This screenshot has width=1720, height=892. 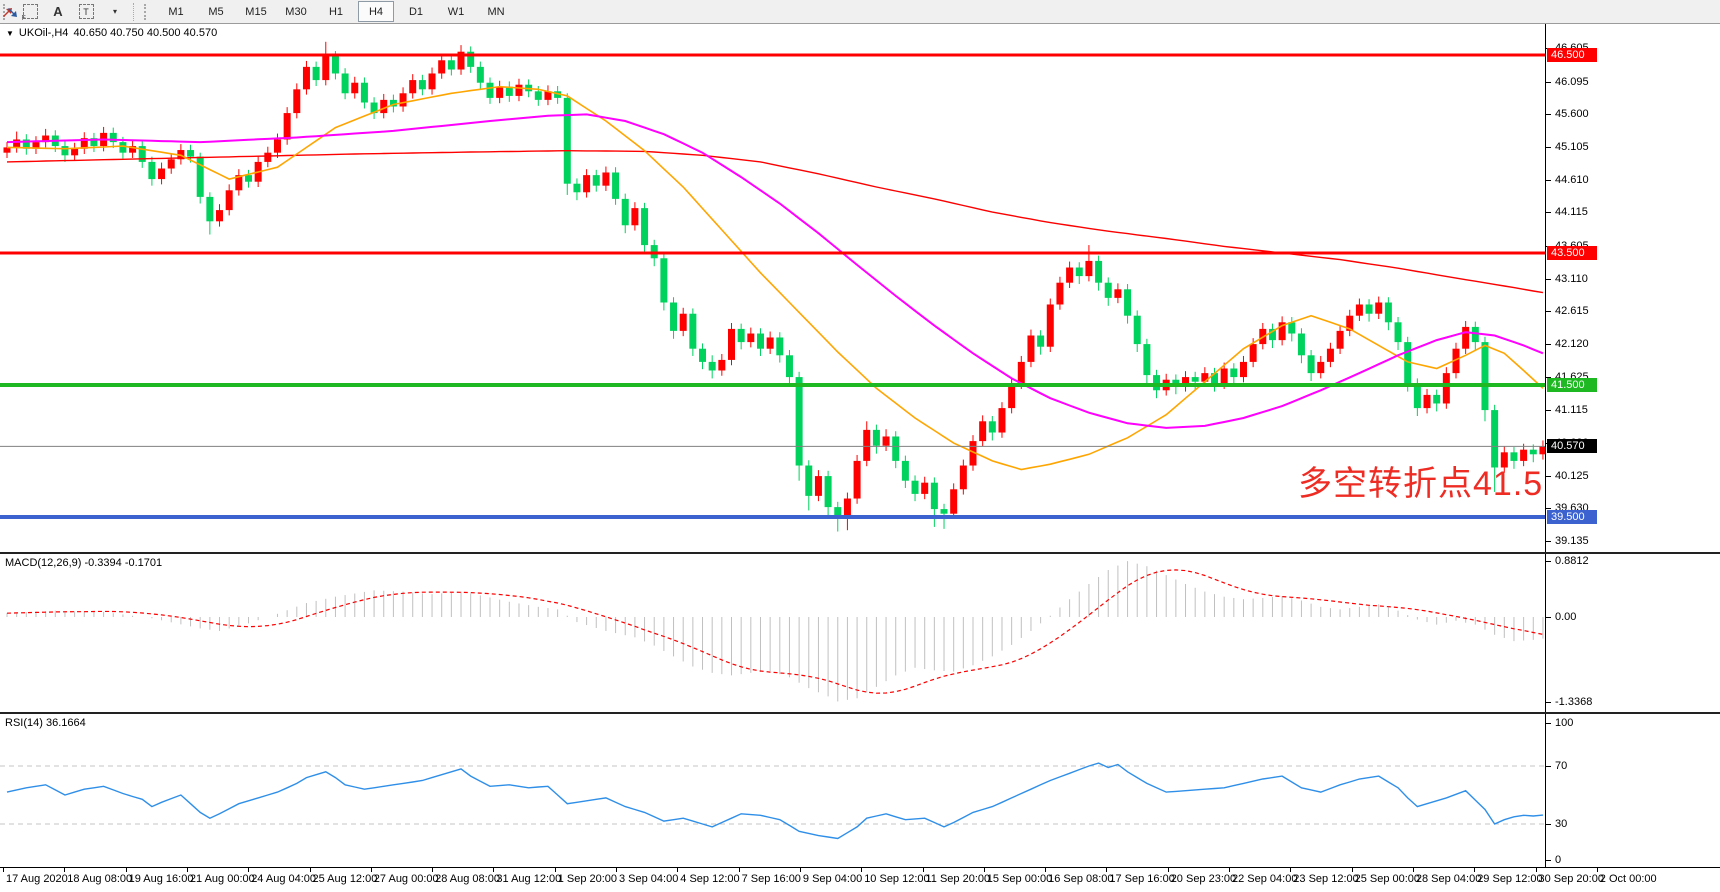 I want to click on time-axis-label: 21 Aug 00:00, so click(x=222, y=879).